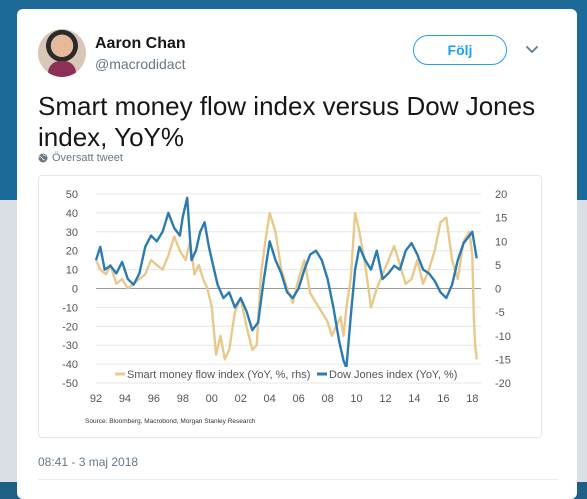 The width and height of the screenshot is (587, 499). Describe the element at coordinates (75, 290) in the screenshot. I see `left-tick-label: 0` at that location.